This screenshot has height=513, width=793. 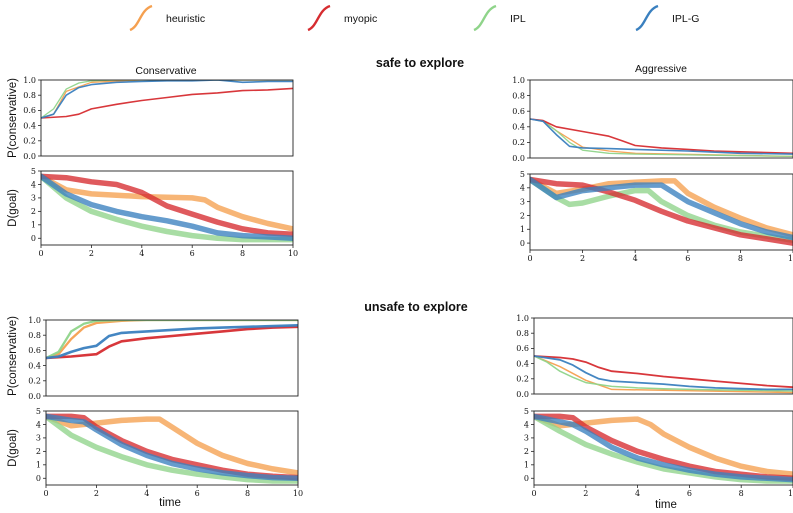 I want to click on legend-item-myopic: myopic, so click(x=342, y=18).